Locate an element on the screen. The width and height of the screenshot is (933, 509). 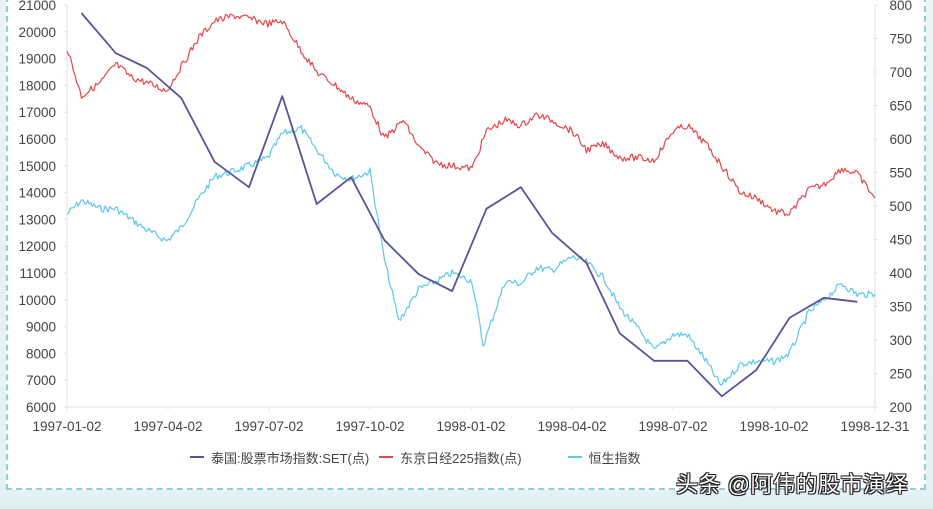
legend-item-nikkei: 东京日经225指数(点) is located at coordinates (450, 457).